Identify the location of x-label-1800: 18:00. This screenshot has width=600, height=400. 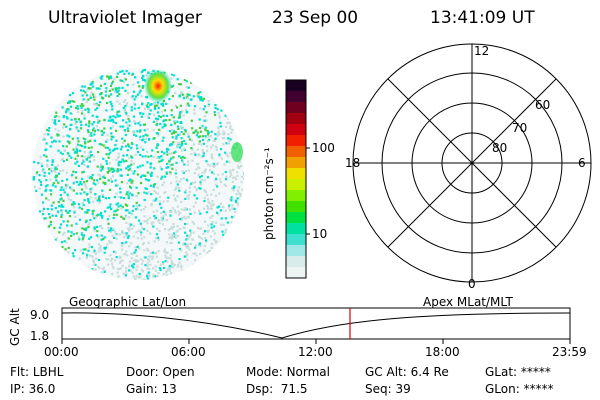
(442, 352).